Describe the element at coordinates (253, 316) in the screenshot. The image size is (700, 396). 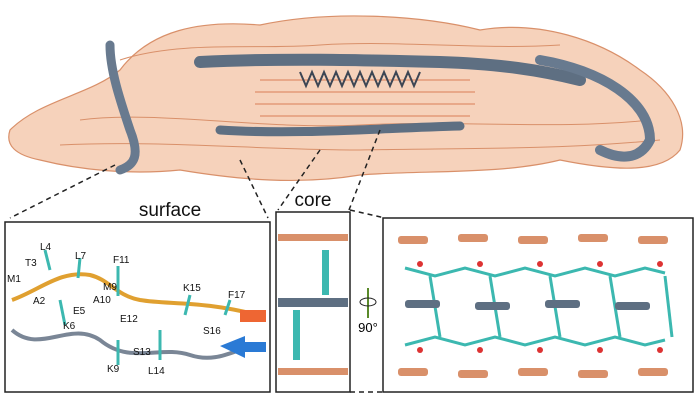
I see `marker-red` at that location.